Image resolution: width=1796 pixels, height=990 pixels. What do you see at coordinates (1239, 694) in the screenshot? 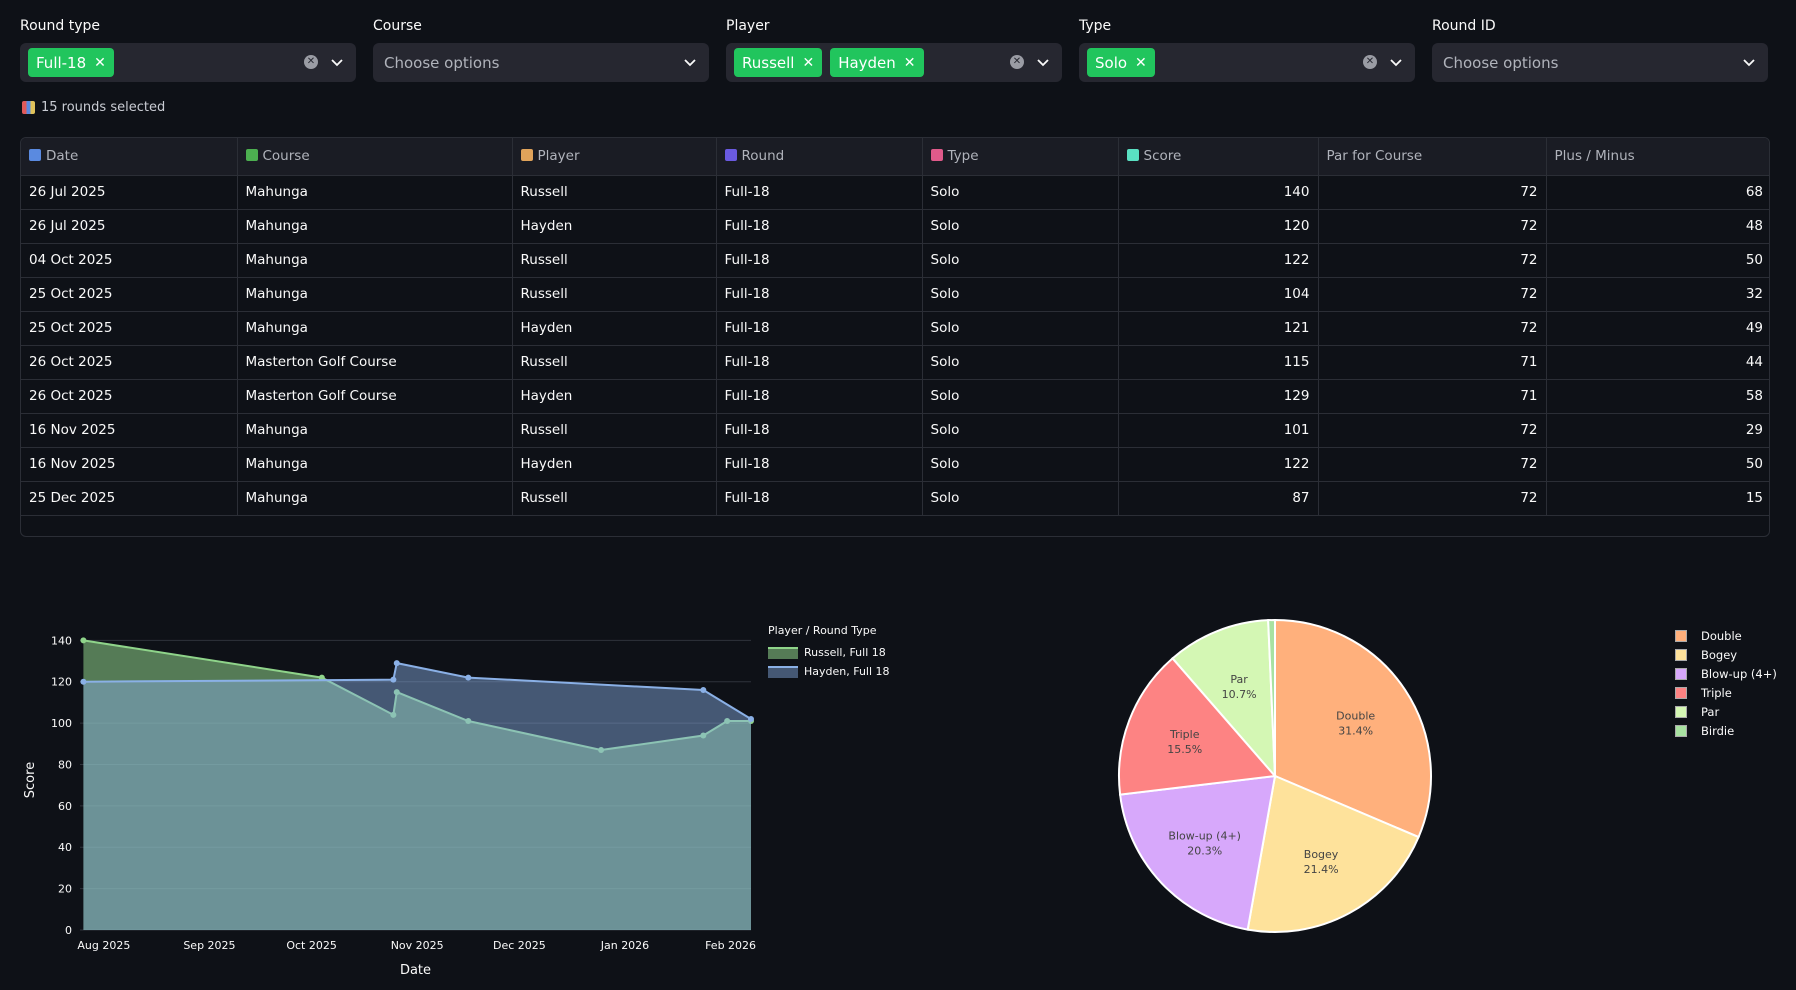
I see `slice-percent: 10.7%` at bounding box center [1239, 694].